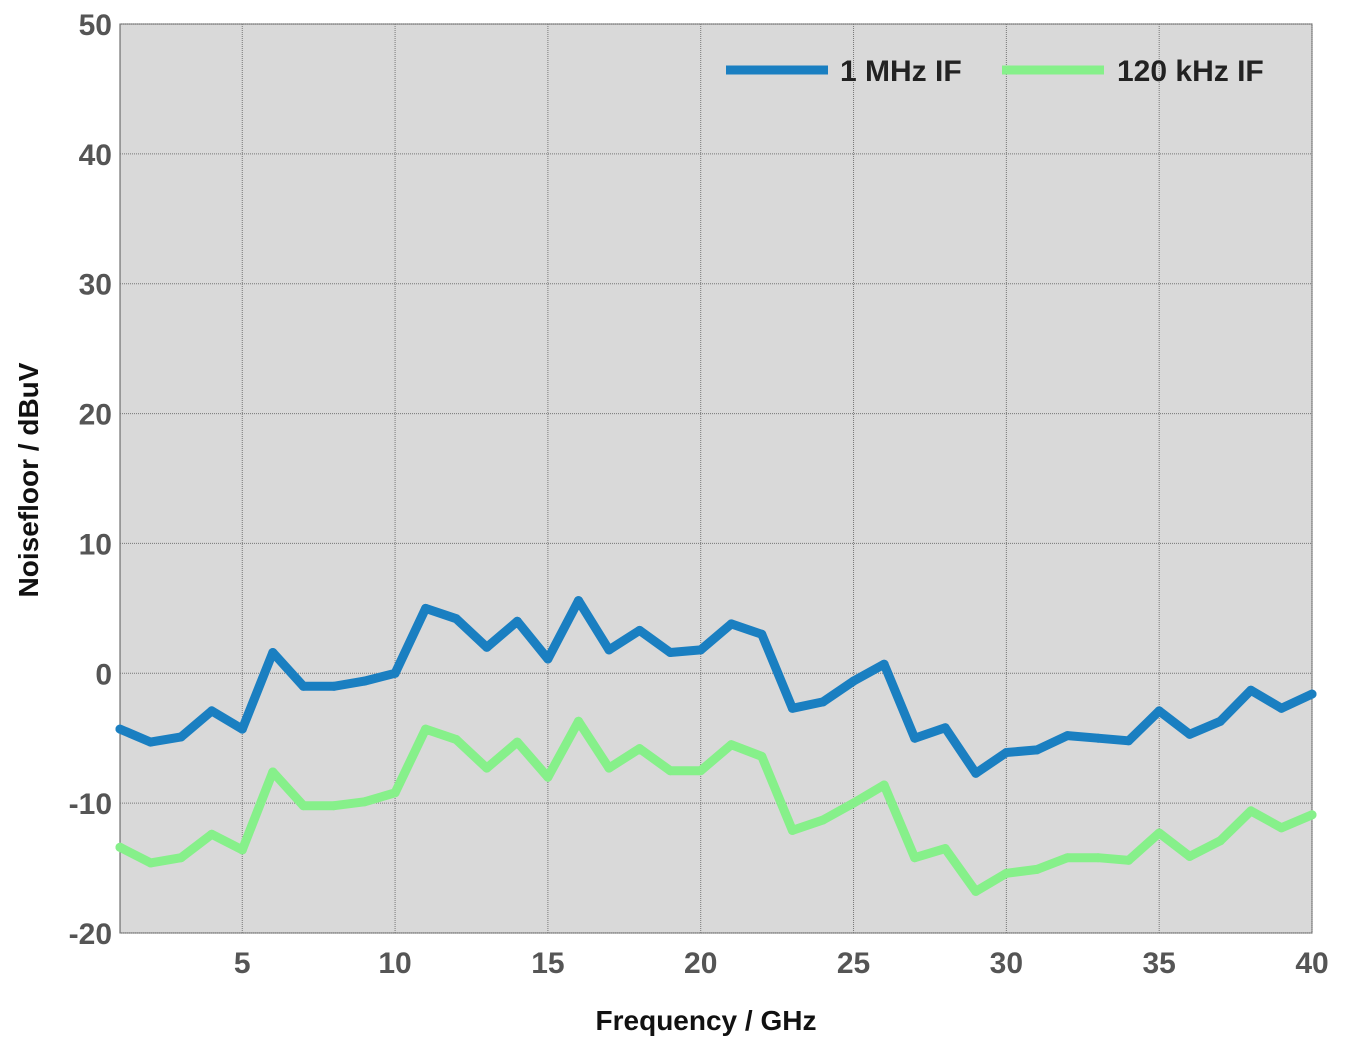 The image size is (1345, 1037). Describe the element at coordinates (95, 285) in the screenshot. I see `y-tick-label: 30` at that location.